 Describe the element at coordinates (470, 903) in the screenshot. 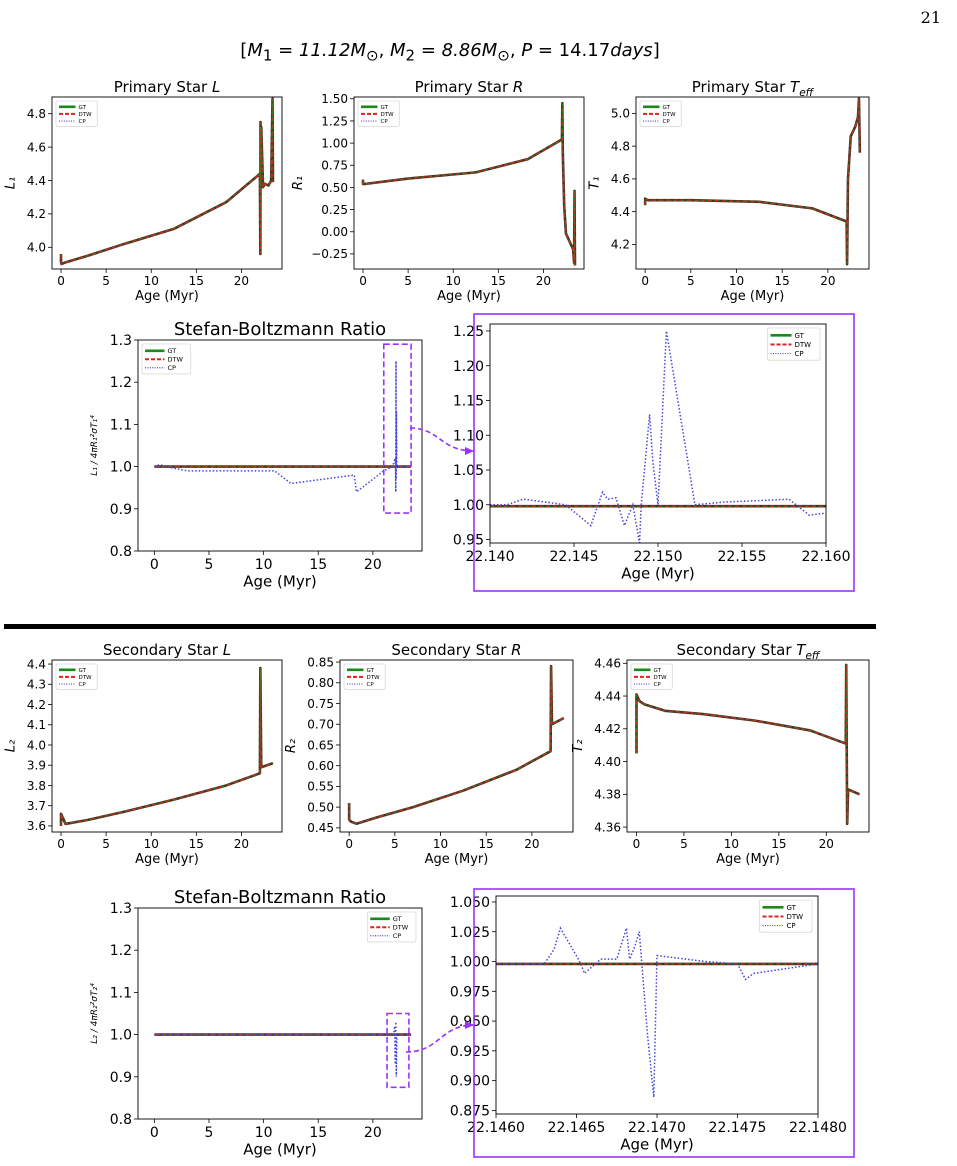

I see `y-tick-label: 1.050` at that location.